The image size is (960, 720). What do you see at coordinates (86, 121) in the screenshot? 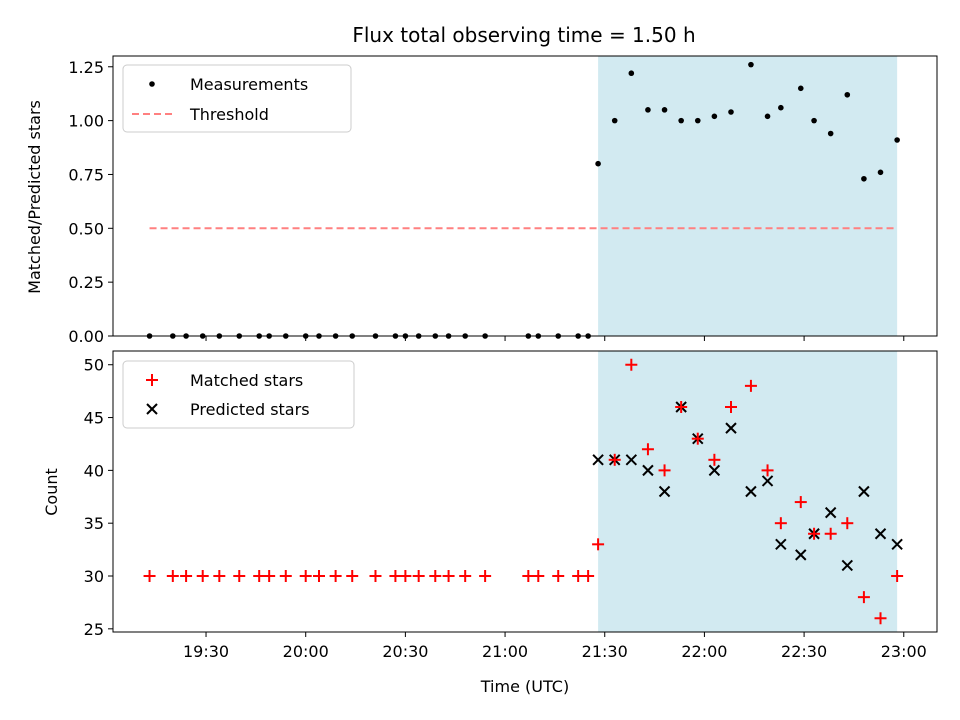
I see `top-y-tick-label: 1.00` at bounding box center [86, 121].